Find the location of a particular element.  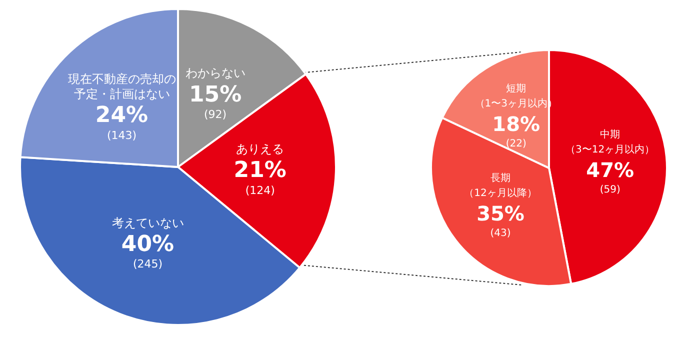

slice-label: 中期（3〜12ヶ月以内） is located at coordinates (610, 142).